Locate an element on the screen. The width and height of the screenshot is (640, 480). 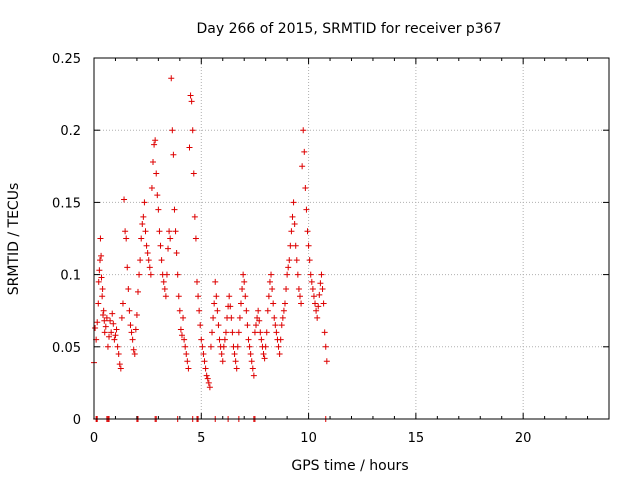
x-tick-label: 20 is located at coordinates (523, 438).